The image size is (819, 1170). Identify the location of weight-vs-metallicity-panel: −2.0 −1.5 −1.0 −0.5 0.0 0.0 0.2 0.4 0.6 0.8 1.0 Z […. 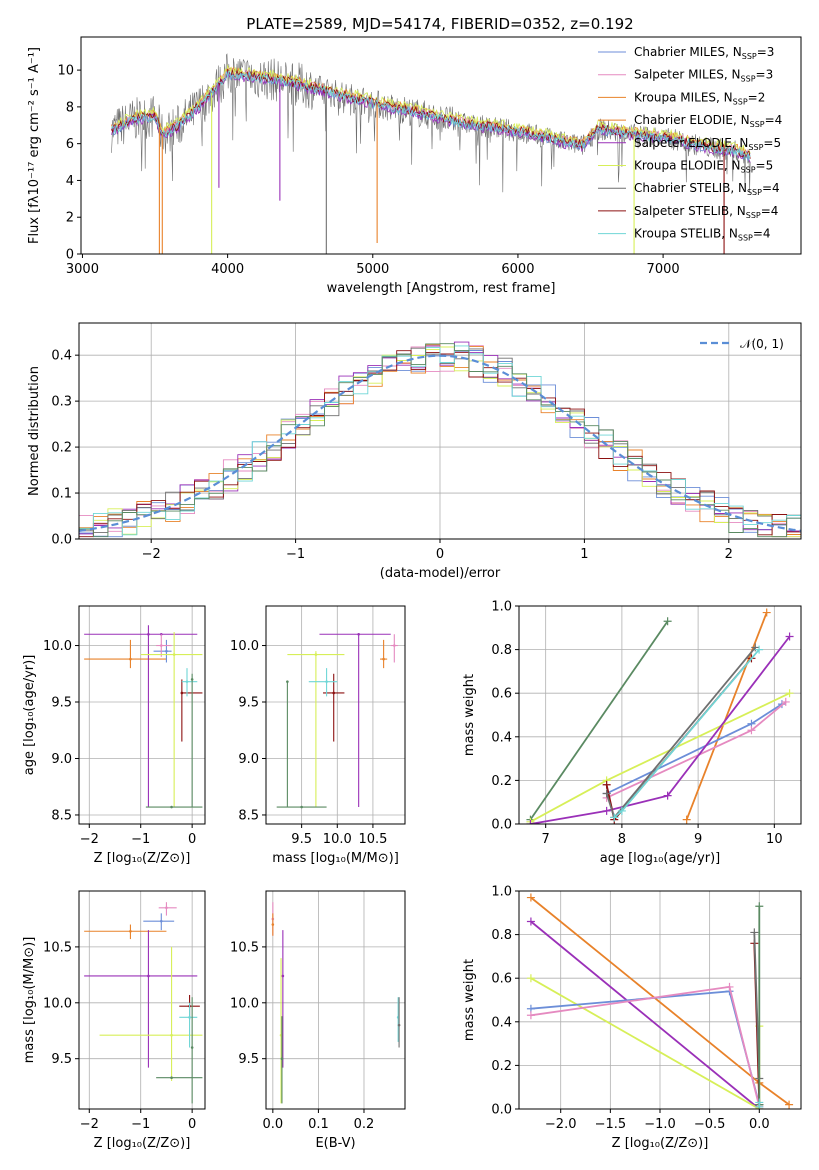
(632, 1018).